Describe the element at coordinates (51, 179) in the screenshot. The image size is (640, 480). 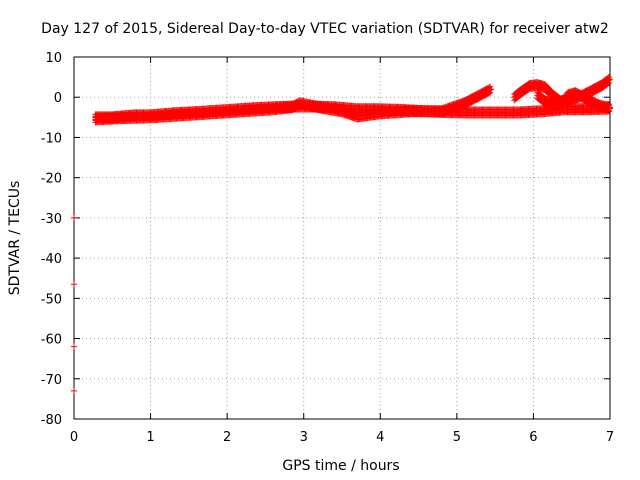
I see `y-tick-label: -20` at that location.